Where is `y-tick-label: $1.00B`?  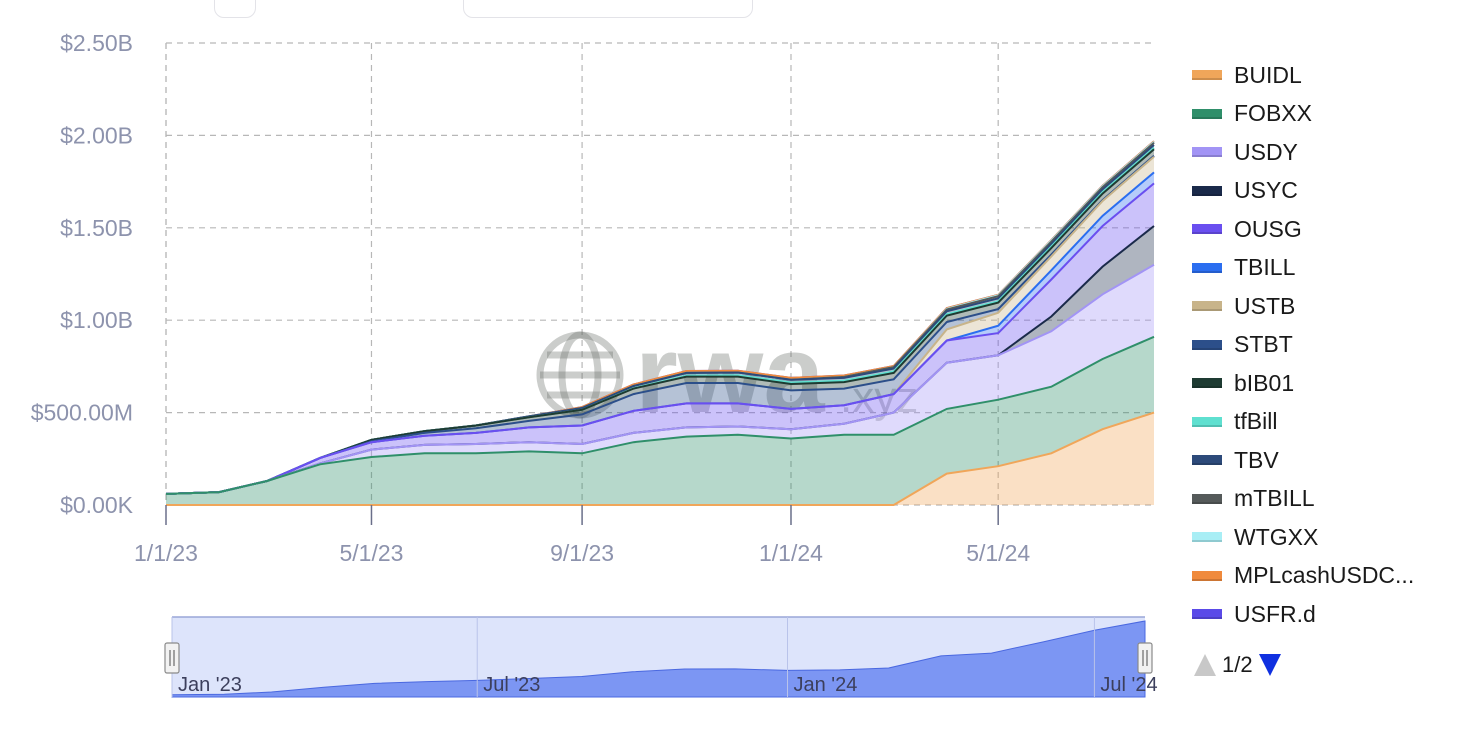 y-tick-label: $1.00B is located at coordinates (96, 320).